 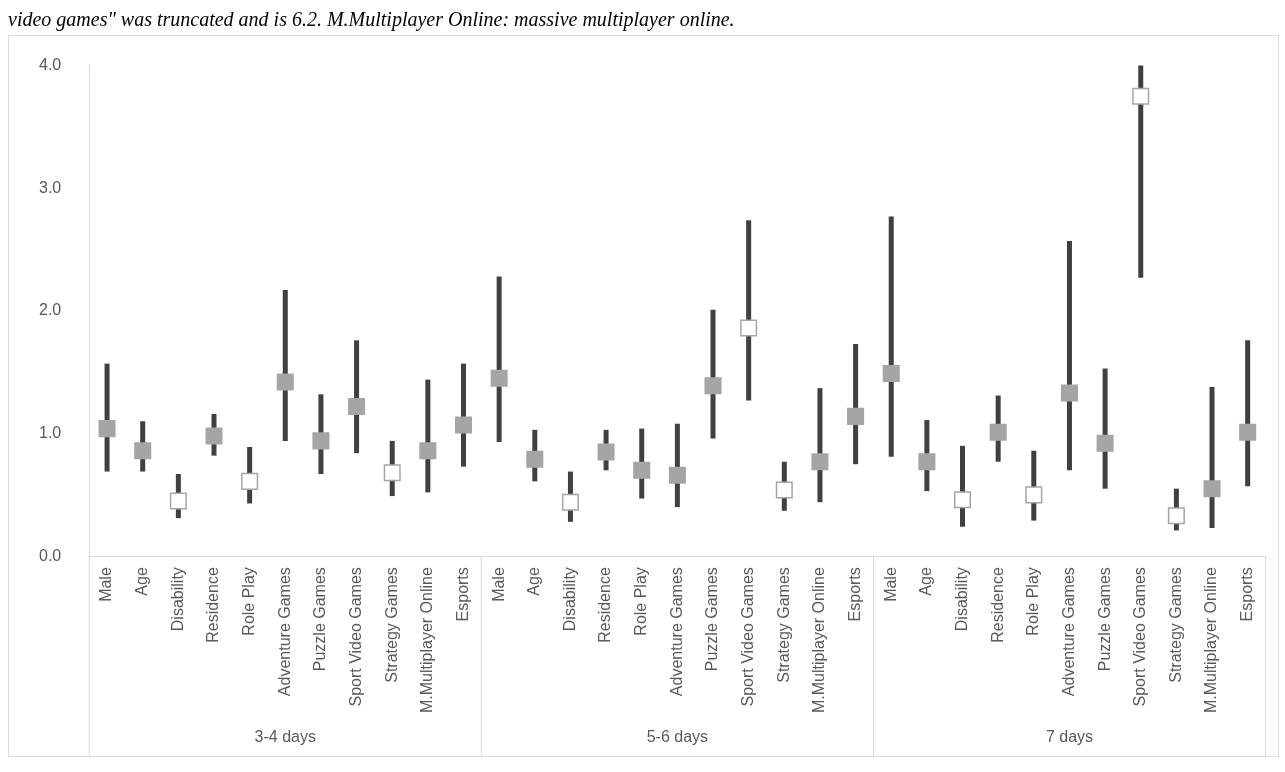 I want to click on text: 7 days, so click(x=1069, y=737).